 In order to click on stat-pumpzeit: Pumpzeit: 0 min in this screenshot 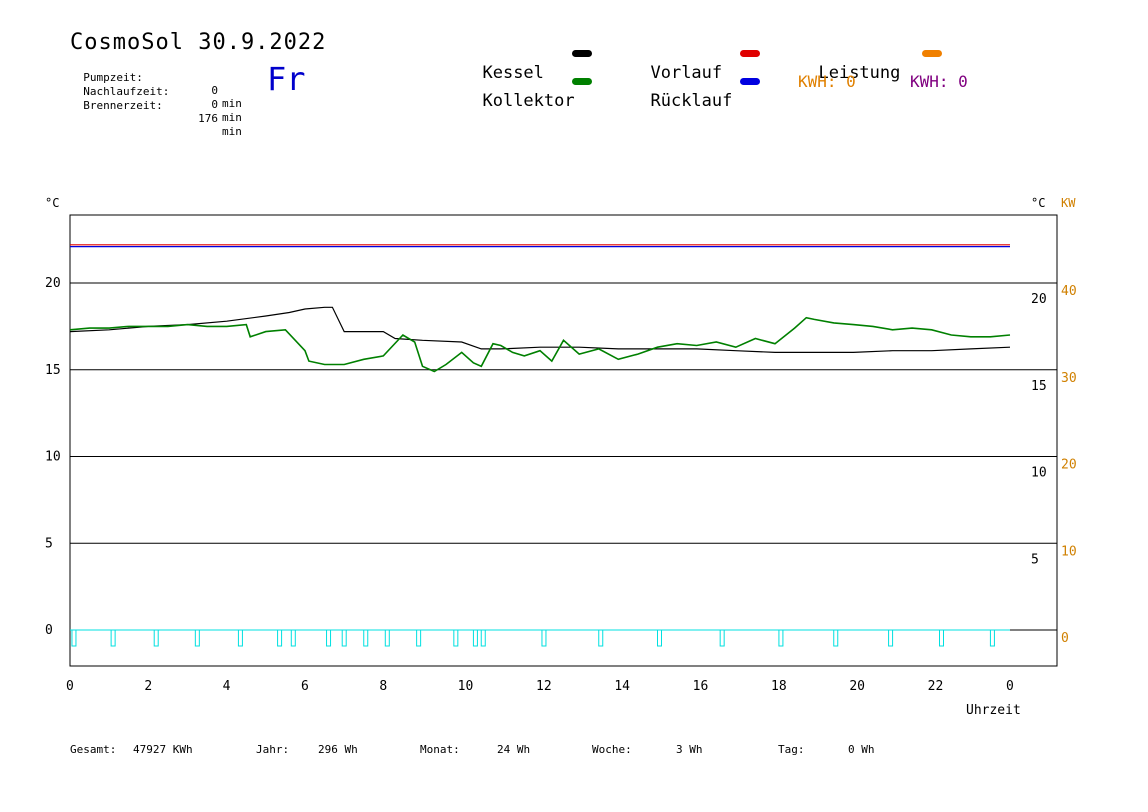, I will do `click(156, 84)`.